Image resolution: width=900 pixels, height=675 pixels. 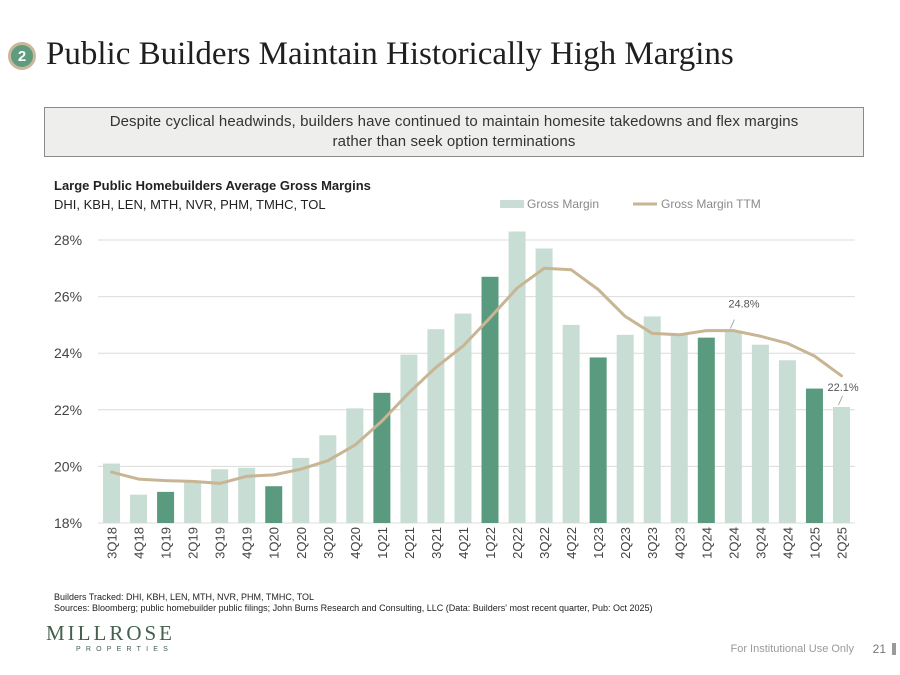 I want to click on bar-2Q23, so click(x=625, y=428).